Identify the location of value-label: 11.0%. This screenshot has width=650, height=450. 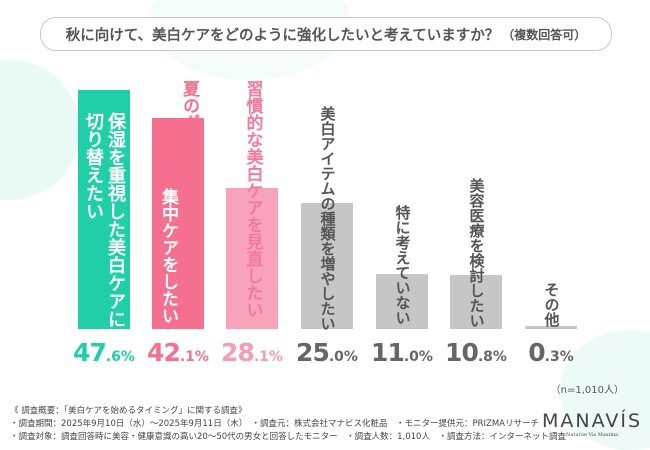
(402, 352).